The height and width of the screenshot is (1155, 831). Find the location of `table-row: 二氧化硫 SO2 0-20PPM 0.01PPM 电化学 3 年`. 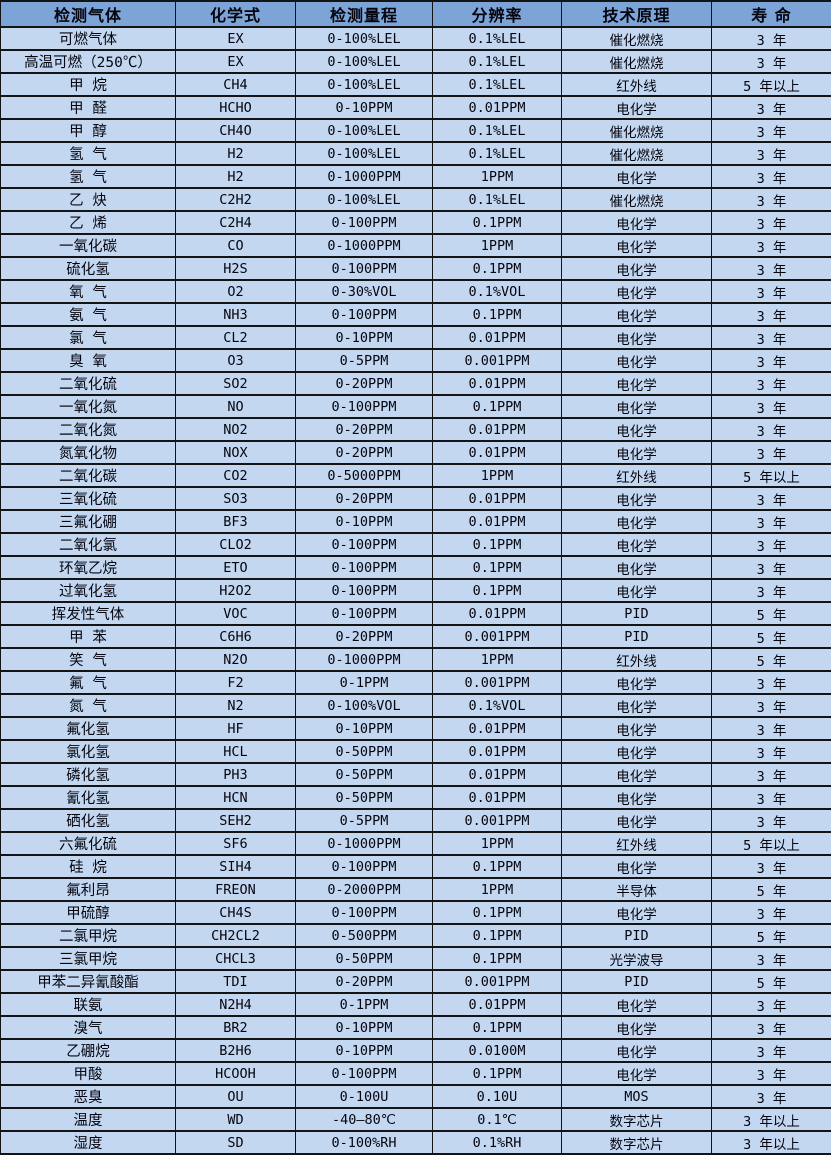

table-row: 二氧化硫 SO2 0-20PPM 0.01PPM 电化学 3 年 is located at coordinates (416, 383).